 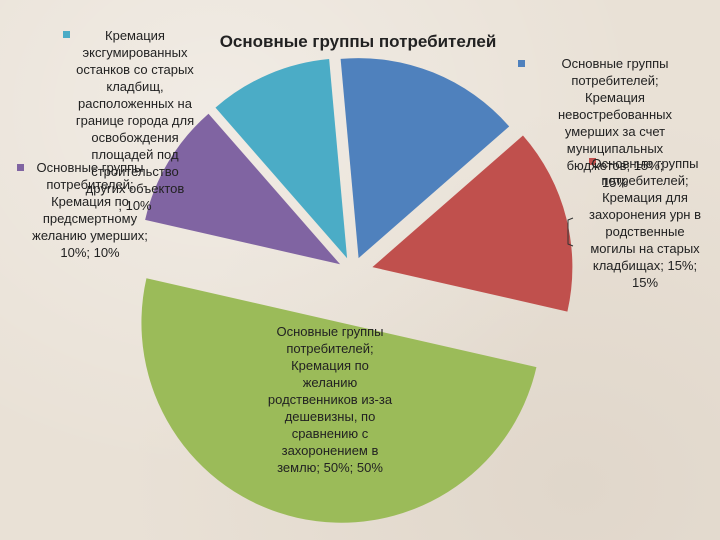 What do you see at coordinates (135, 69) in the screenshot?
I see `data-label-line: останков со старых` at bounding box center [135, 69].